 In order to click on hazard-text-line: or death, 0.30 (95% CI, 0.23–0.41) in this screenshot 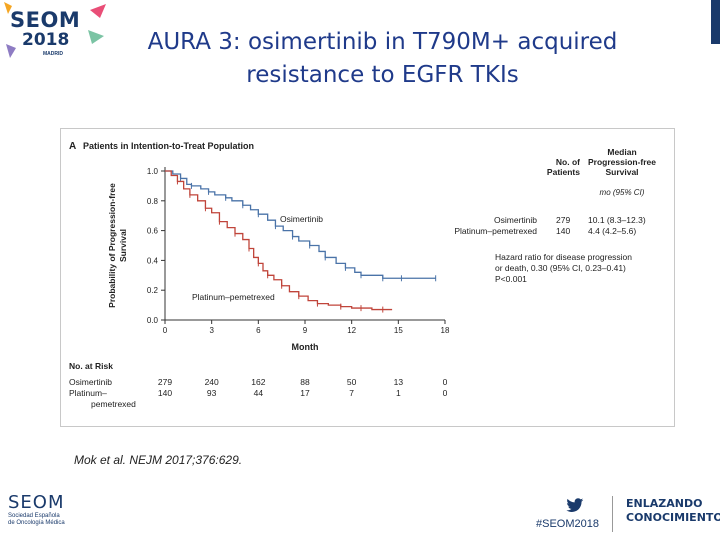, I will do `click(560, 268)`.